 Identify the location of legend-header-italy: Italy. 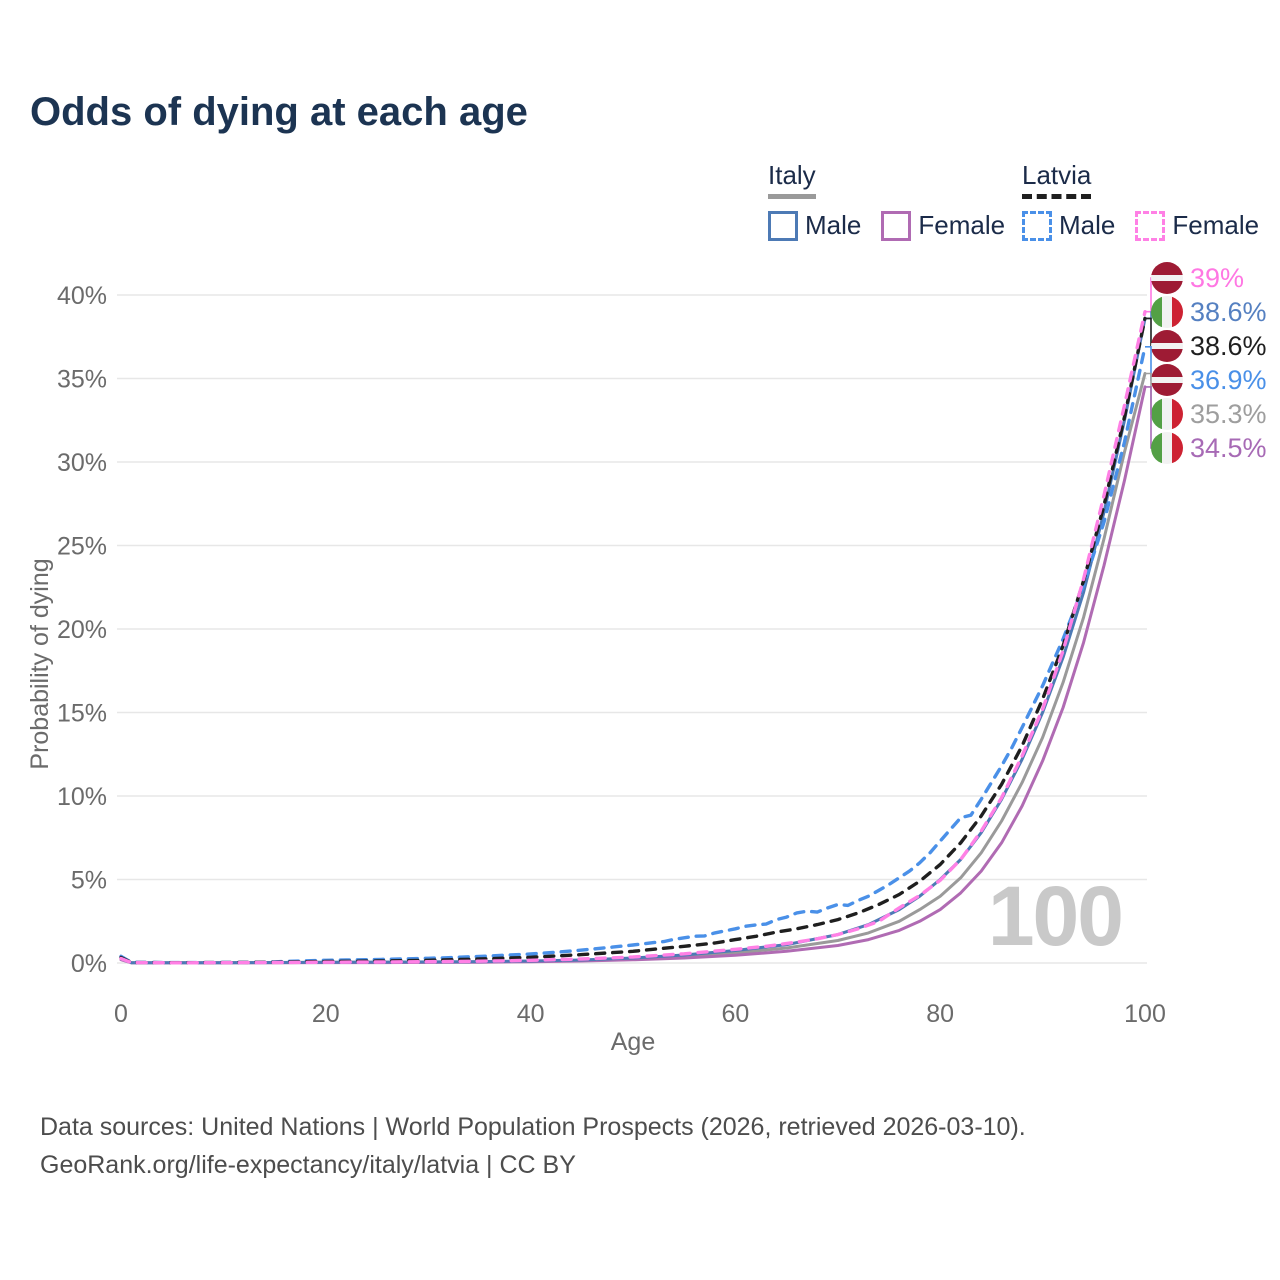
(792, 179).